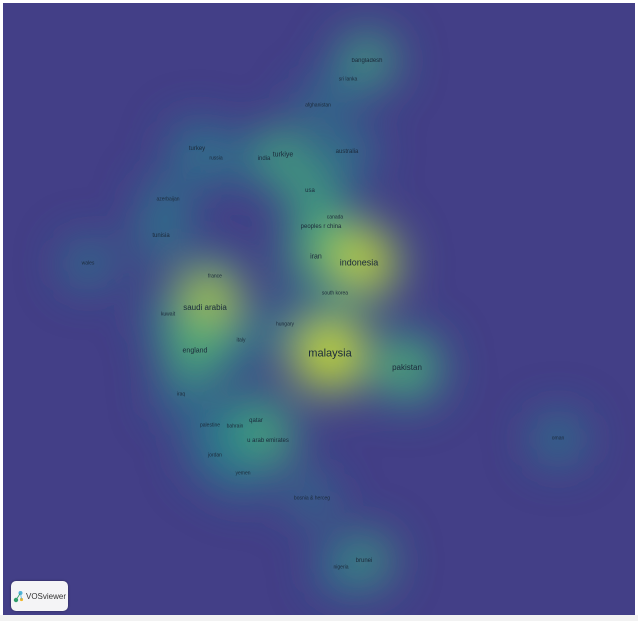 The image size is (638, 621). What do you see at coordinates (168, 199) in the screenshot?
I see `node-label-azerbaijan: azerbaijan` at bounding box center [168, 199].